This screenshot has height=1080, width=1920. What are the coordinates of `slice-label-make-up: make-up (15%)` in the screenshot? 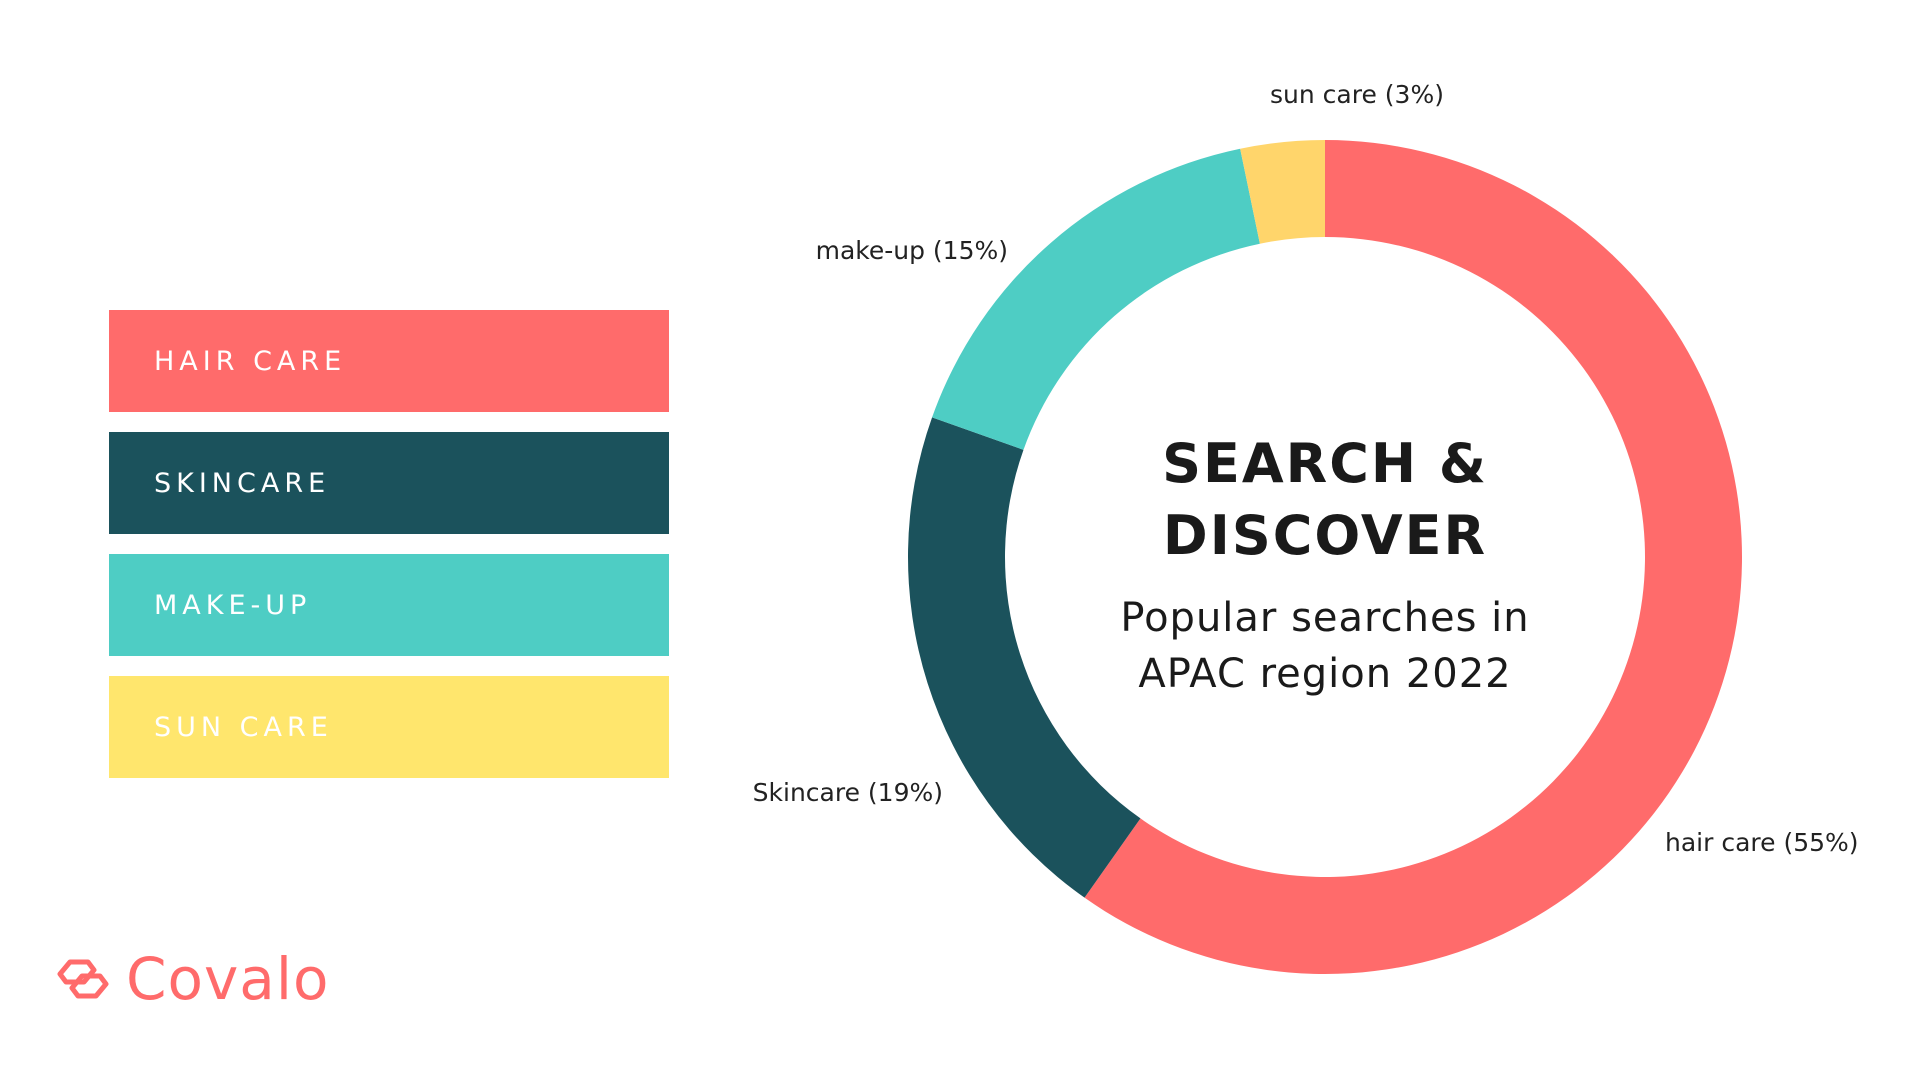 It's located at (912, 250).